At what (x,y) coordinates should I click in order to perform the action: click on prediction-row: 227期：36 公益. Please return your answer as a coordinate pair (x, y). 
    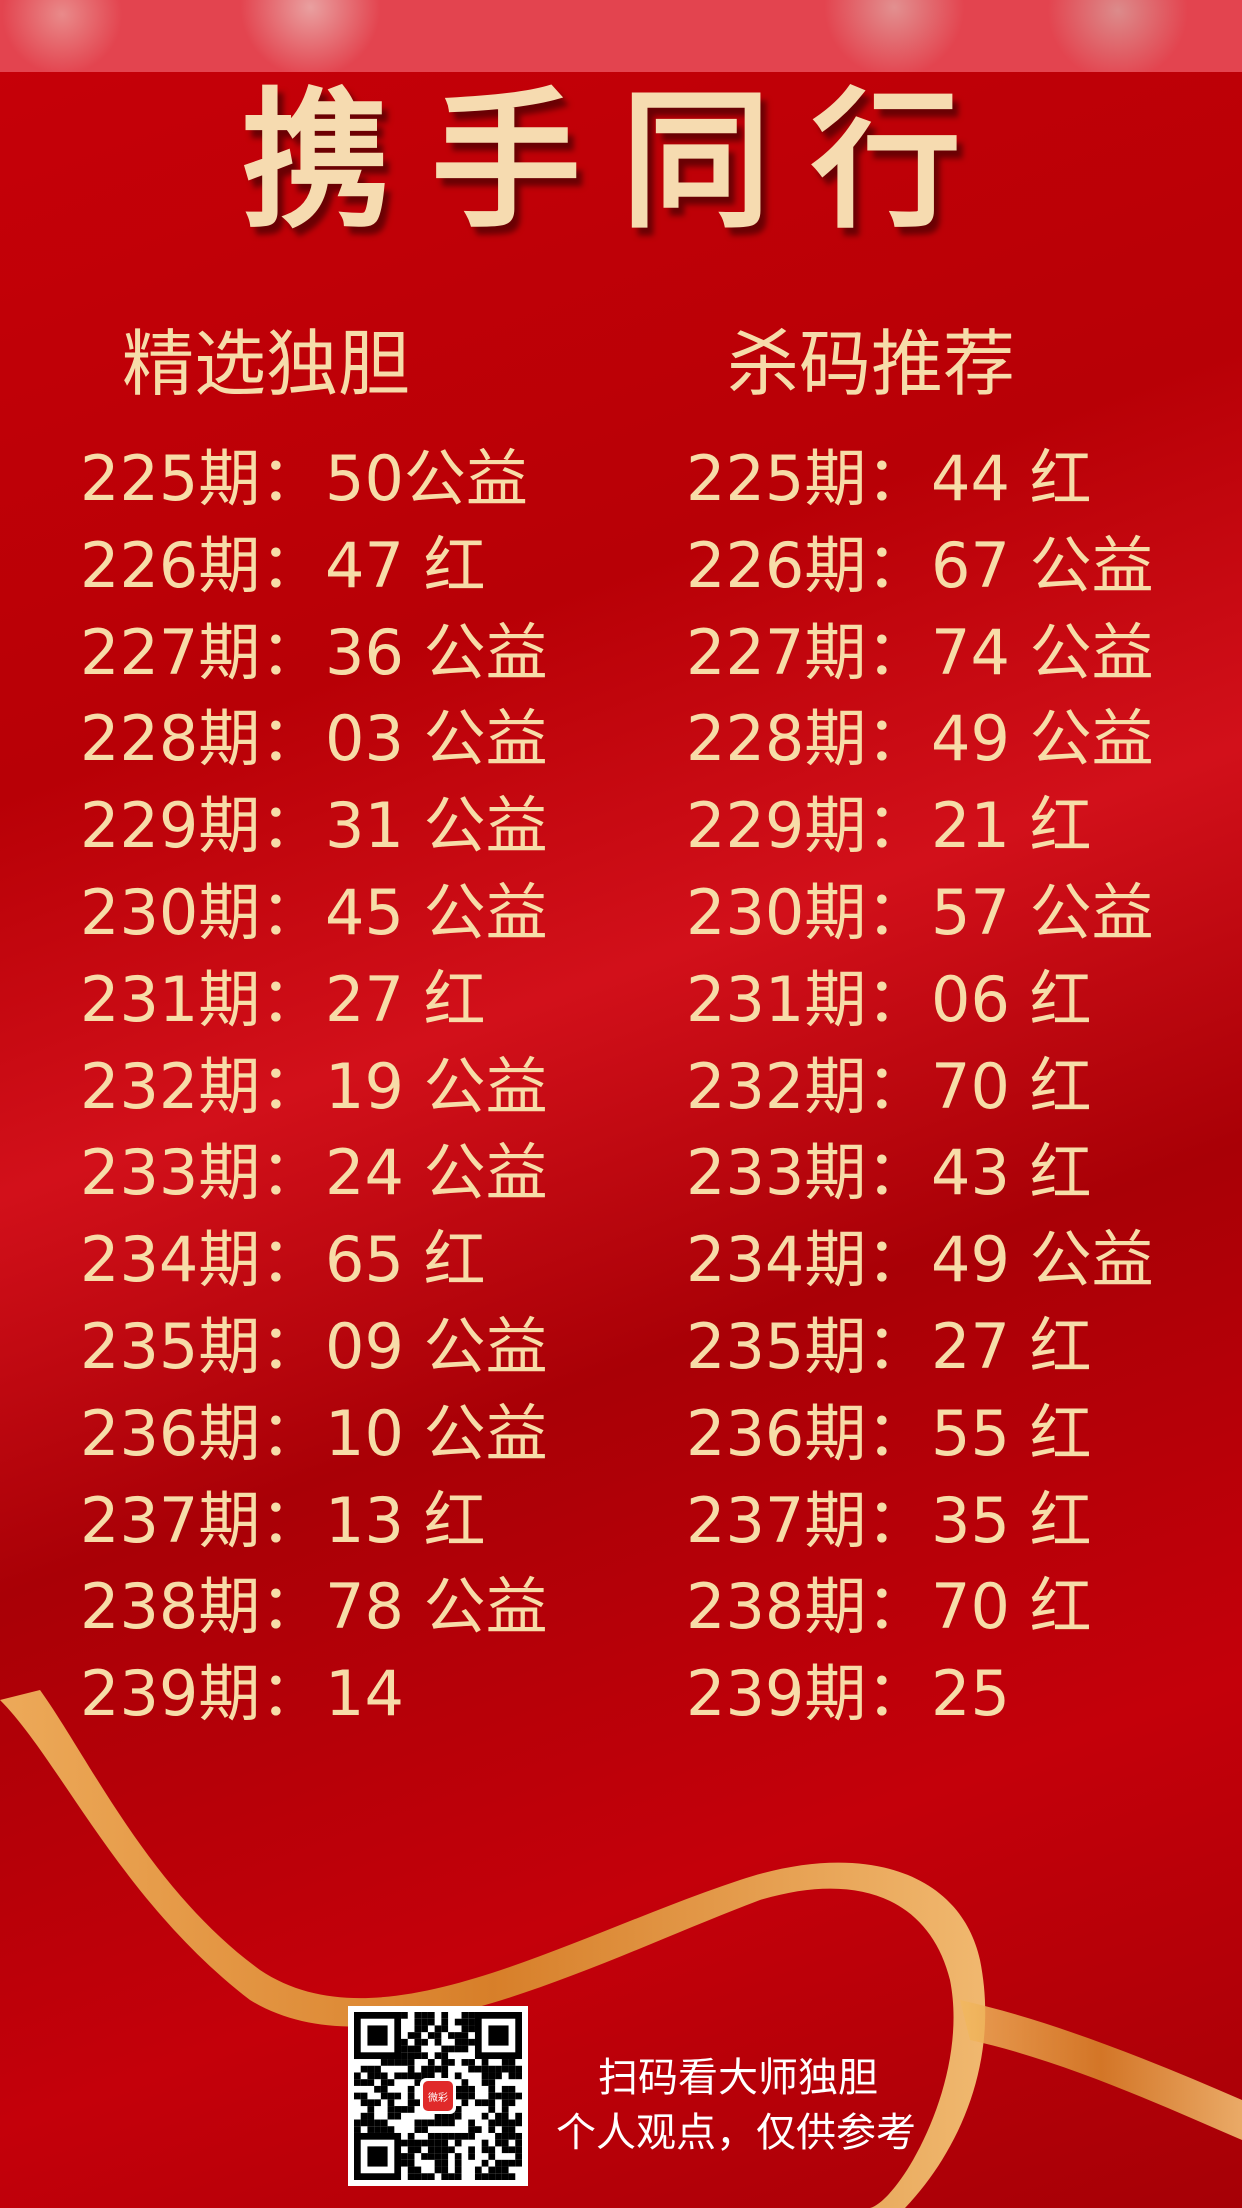
    Looking at the image, I should click on (314, 653).